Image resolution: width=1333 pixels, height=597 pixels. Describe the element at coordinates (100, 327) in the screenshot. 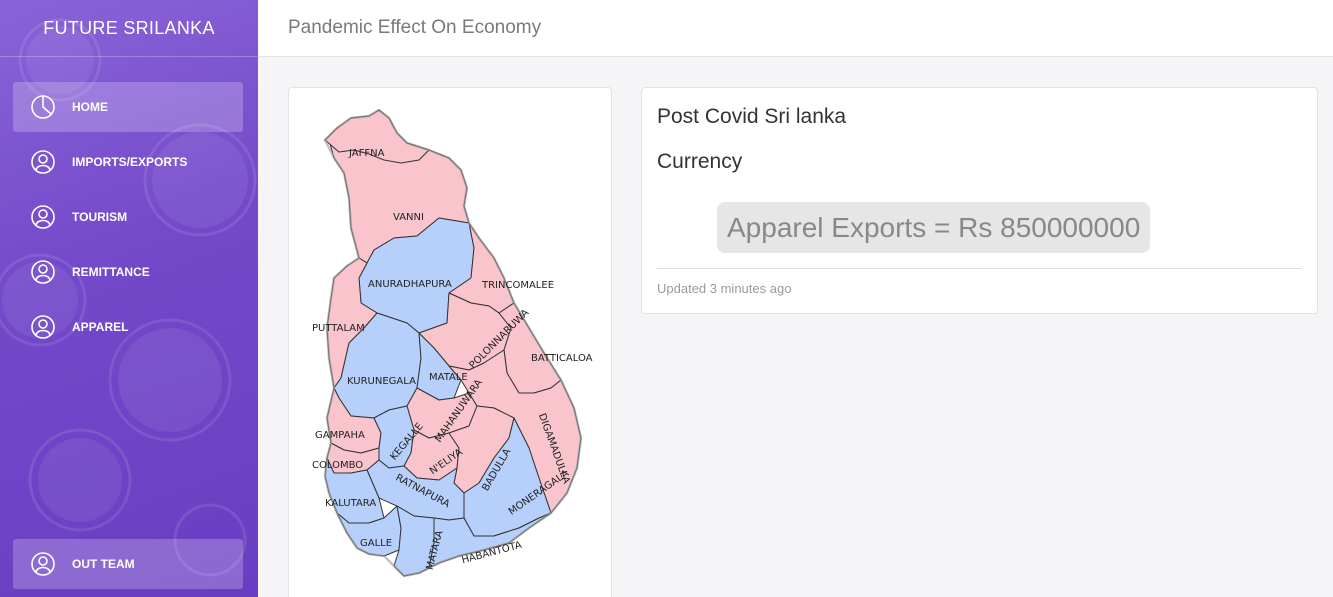

I see `sidebar-item-label: APPAREL` at that location.